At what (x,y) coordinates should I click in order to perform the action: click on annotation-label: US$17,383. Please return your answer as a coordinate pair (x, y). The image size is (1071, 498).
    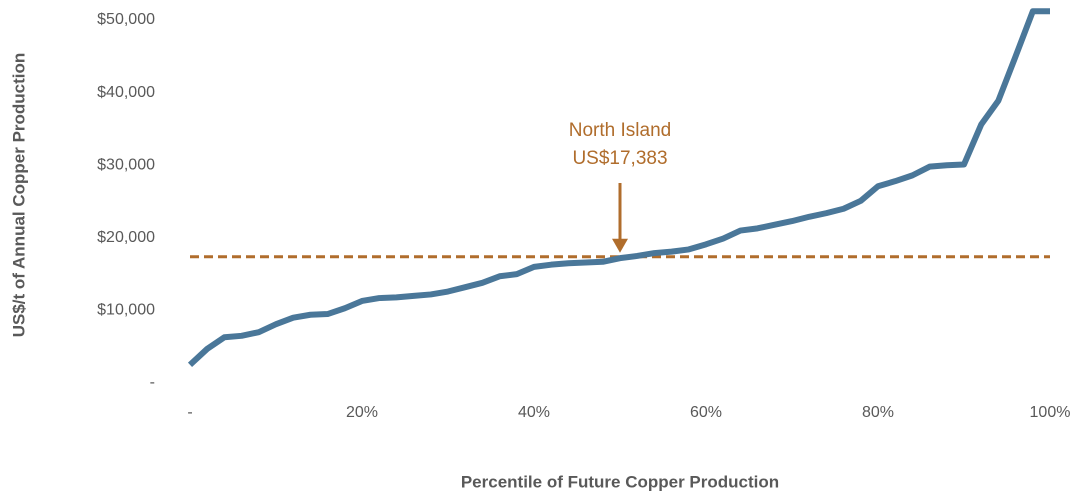
    Looking at the image, I should click on (619, 158).